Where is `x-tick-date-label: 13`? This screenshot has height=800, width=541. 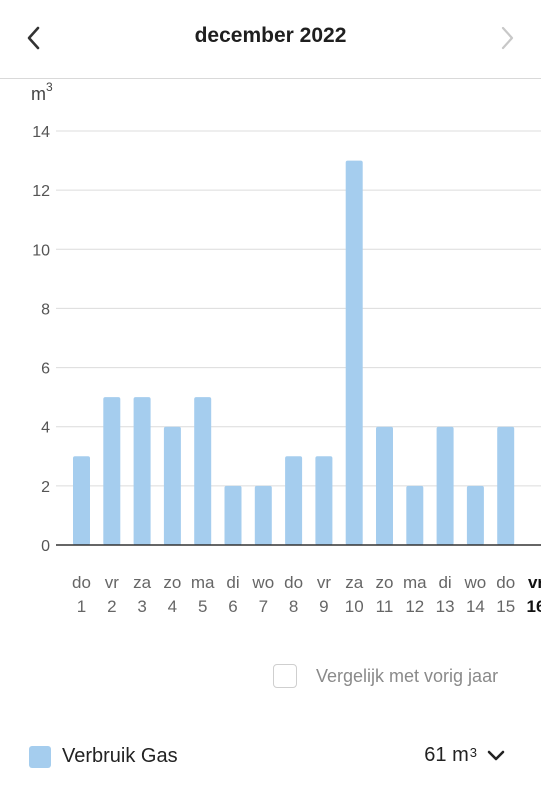
x-tick-date-label: 13 is located at coordinates (445, 606).